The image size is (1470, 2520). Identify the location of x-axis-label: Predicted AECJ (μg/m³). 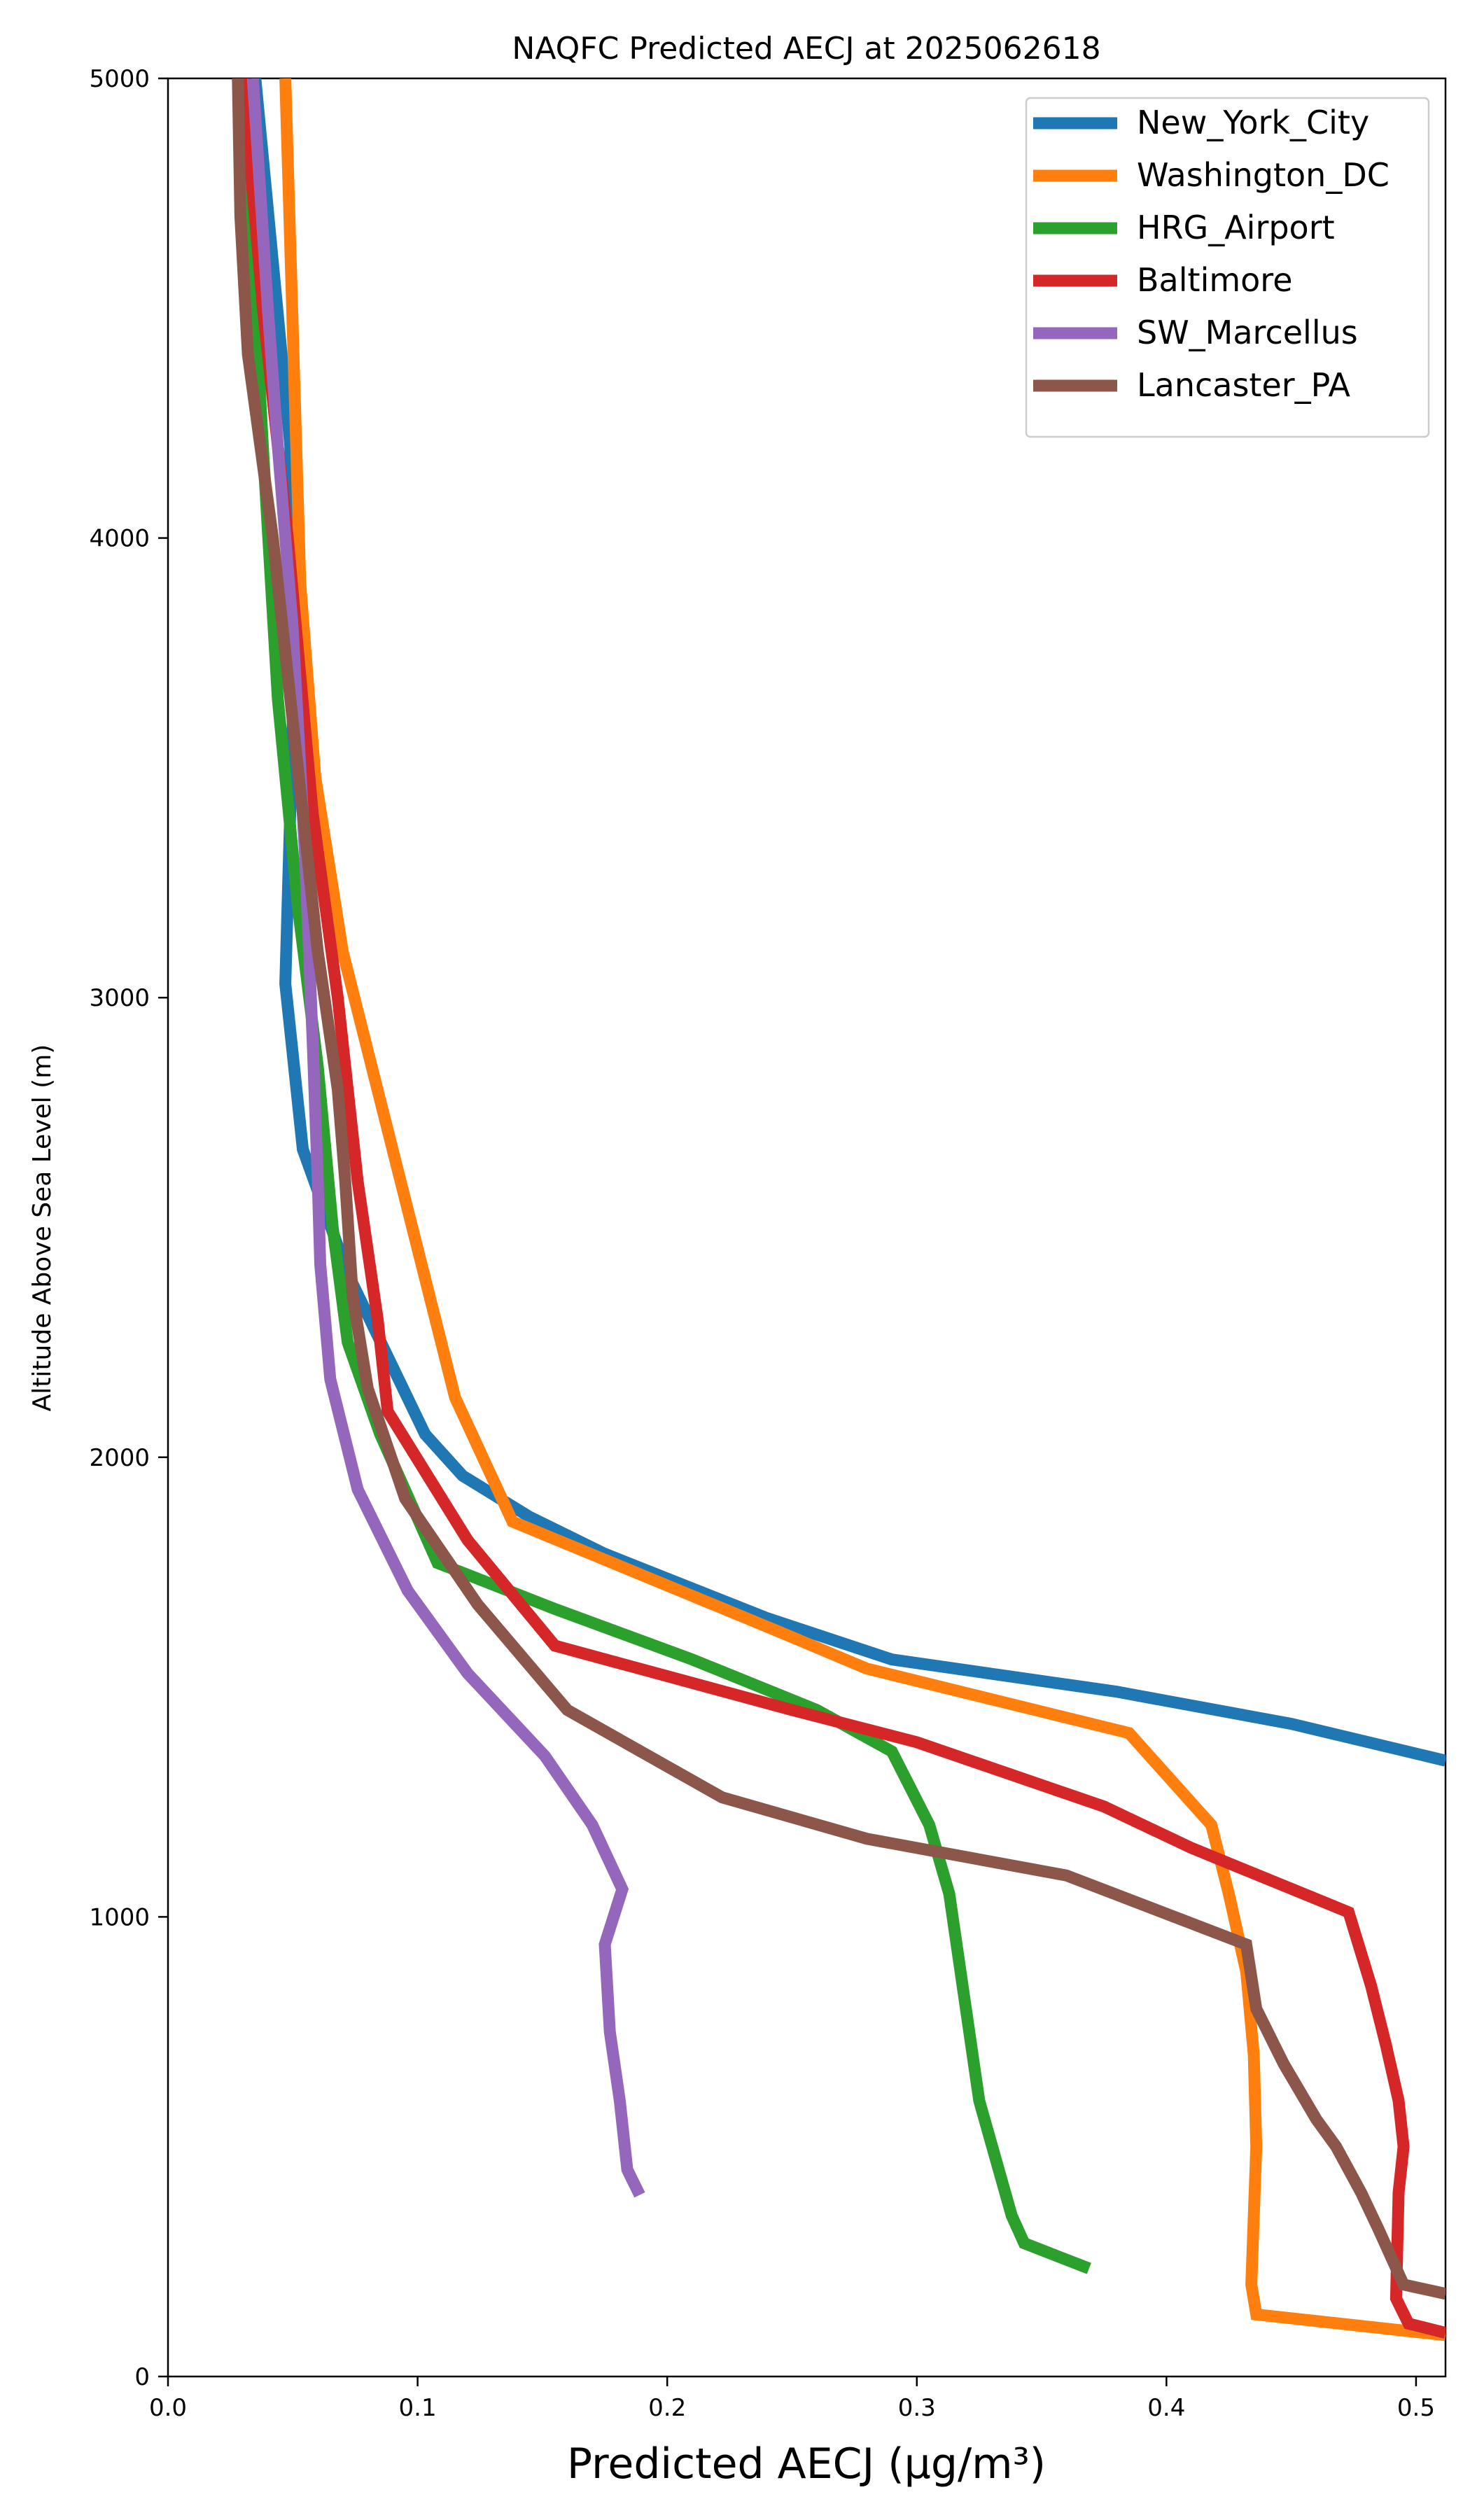
(806, 2464).